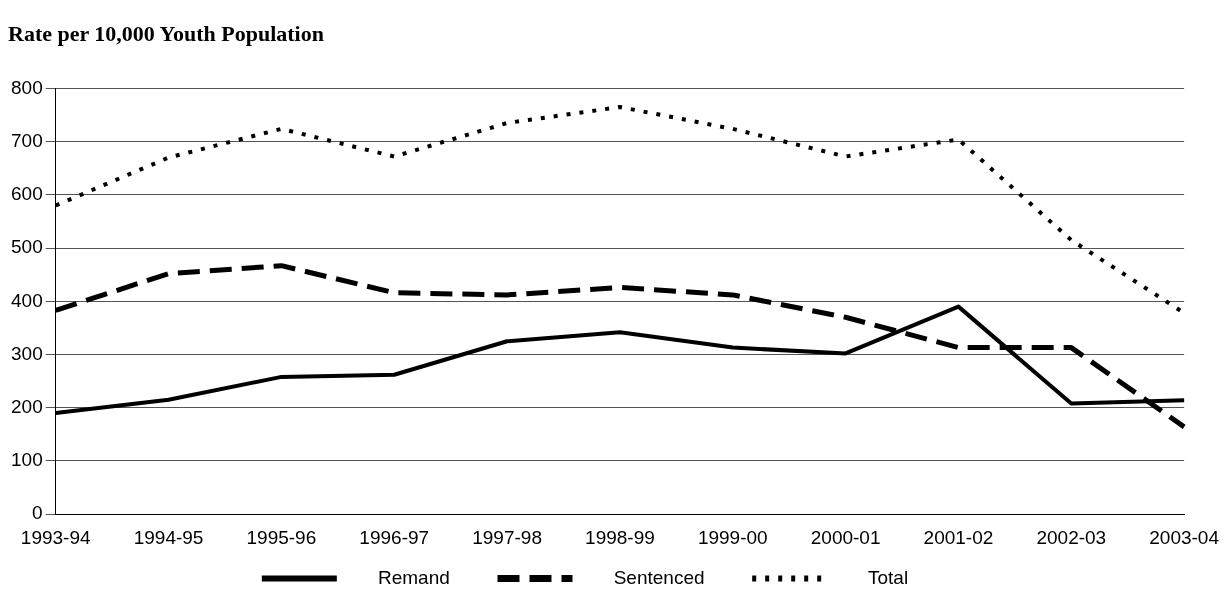 The image size is (1230, 616). What do you see at coordinates (414, 577) in the screenshot?
I see `legend-label: Remand` at bounding box center [414, 577].